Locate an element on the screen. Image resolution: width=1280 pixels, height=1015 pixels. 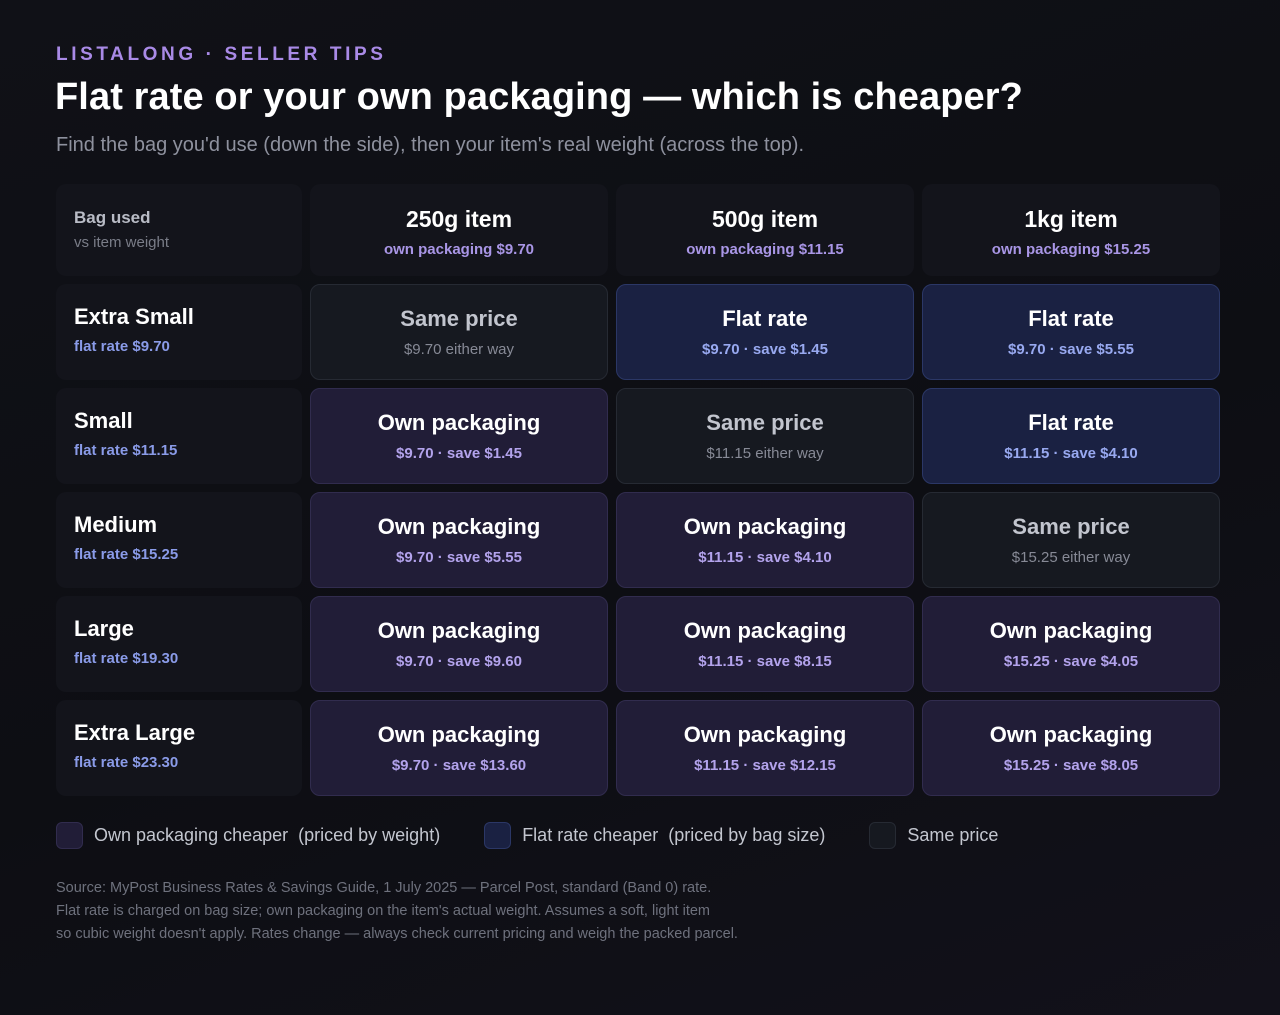
result-cell: Own packaging $9.70 · save $5.55 is located at coordinates (459, 540).